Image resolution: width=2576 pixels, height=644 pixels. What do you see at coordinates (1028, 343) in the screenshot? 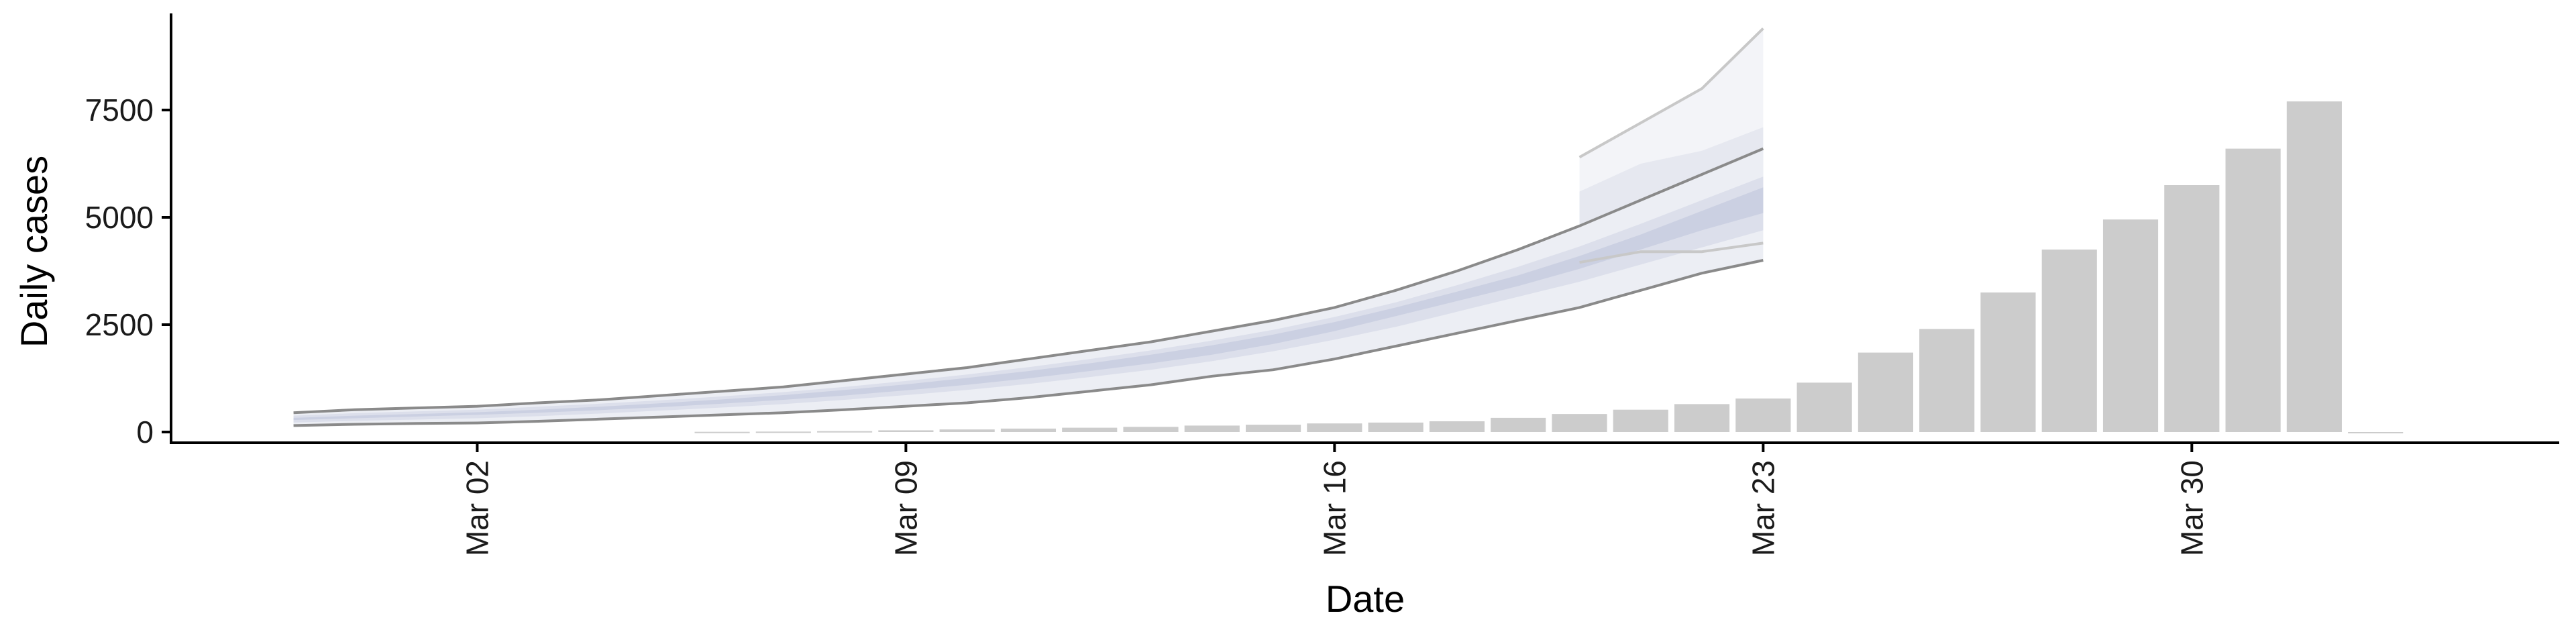
I see `forecast-lower-line` at bounding box center [1028, 343].